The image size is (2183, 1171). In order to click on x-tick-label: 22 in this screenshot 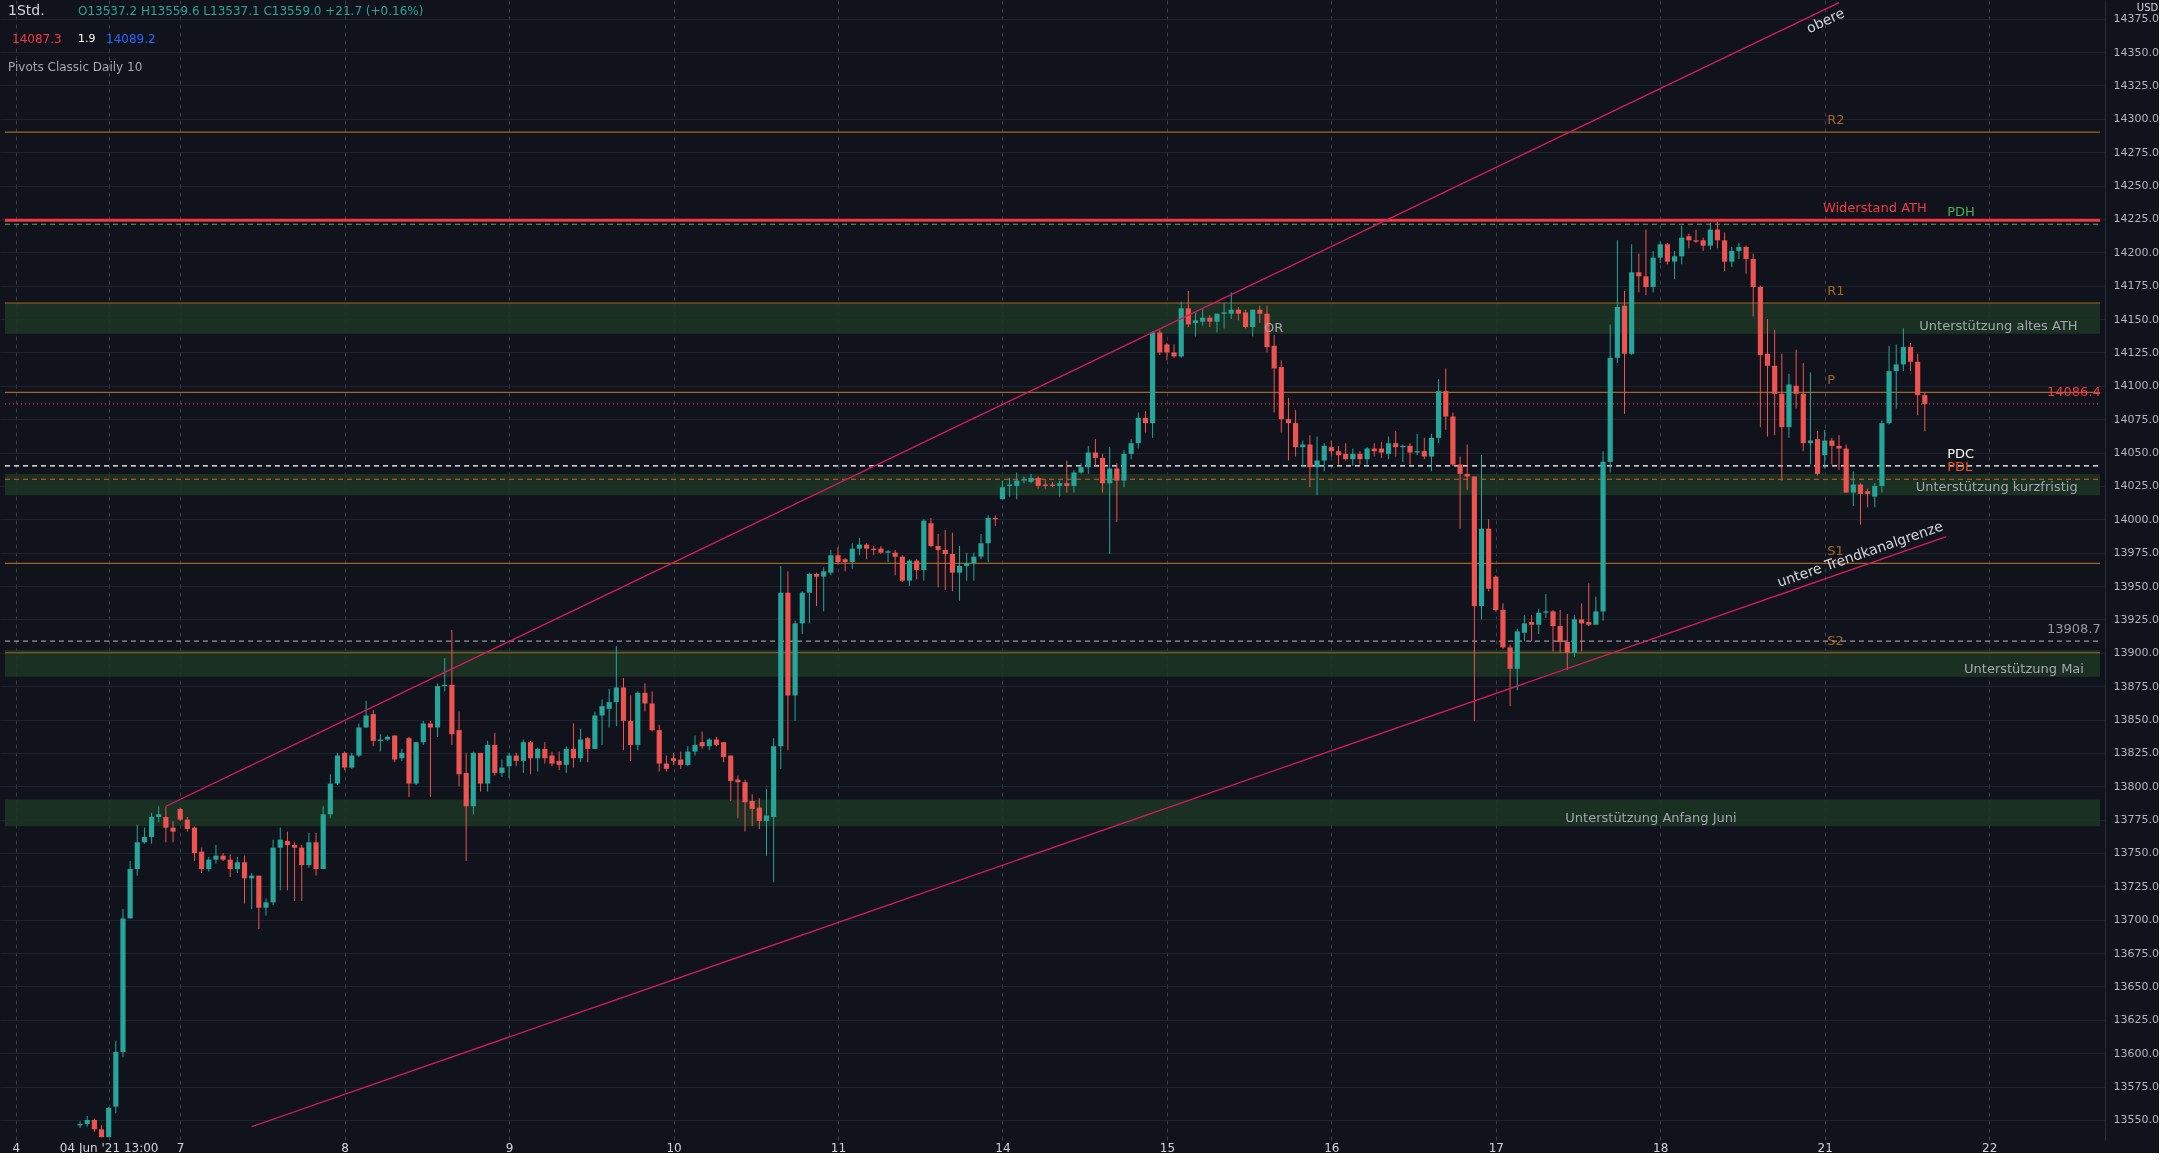, I will do `click(1990, 1147)`.